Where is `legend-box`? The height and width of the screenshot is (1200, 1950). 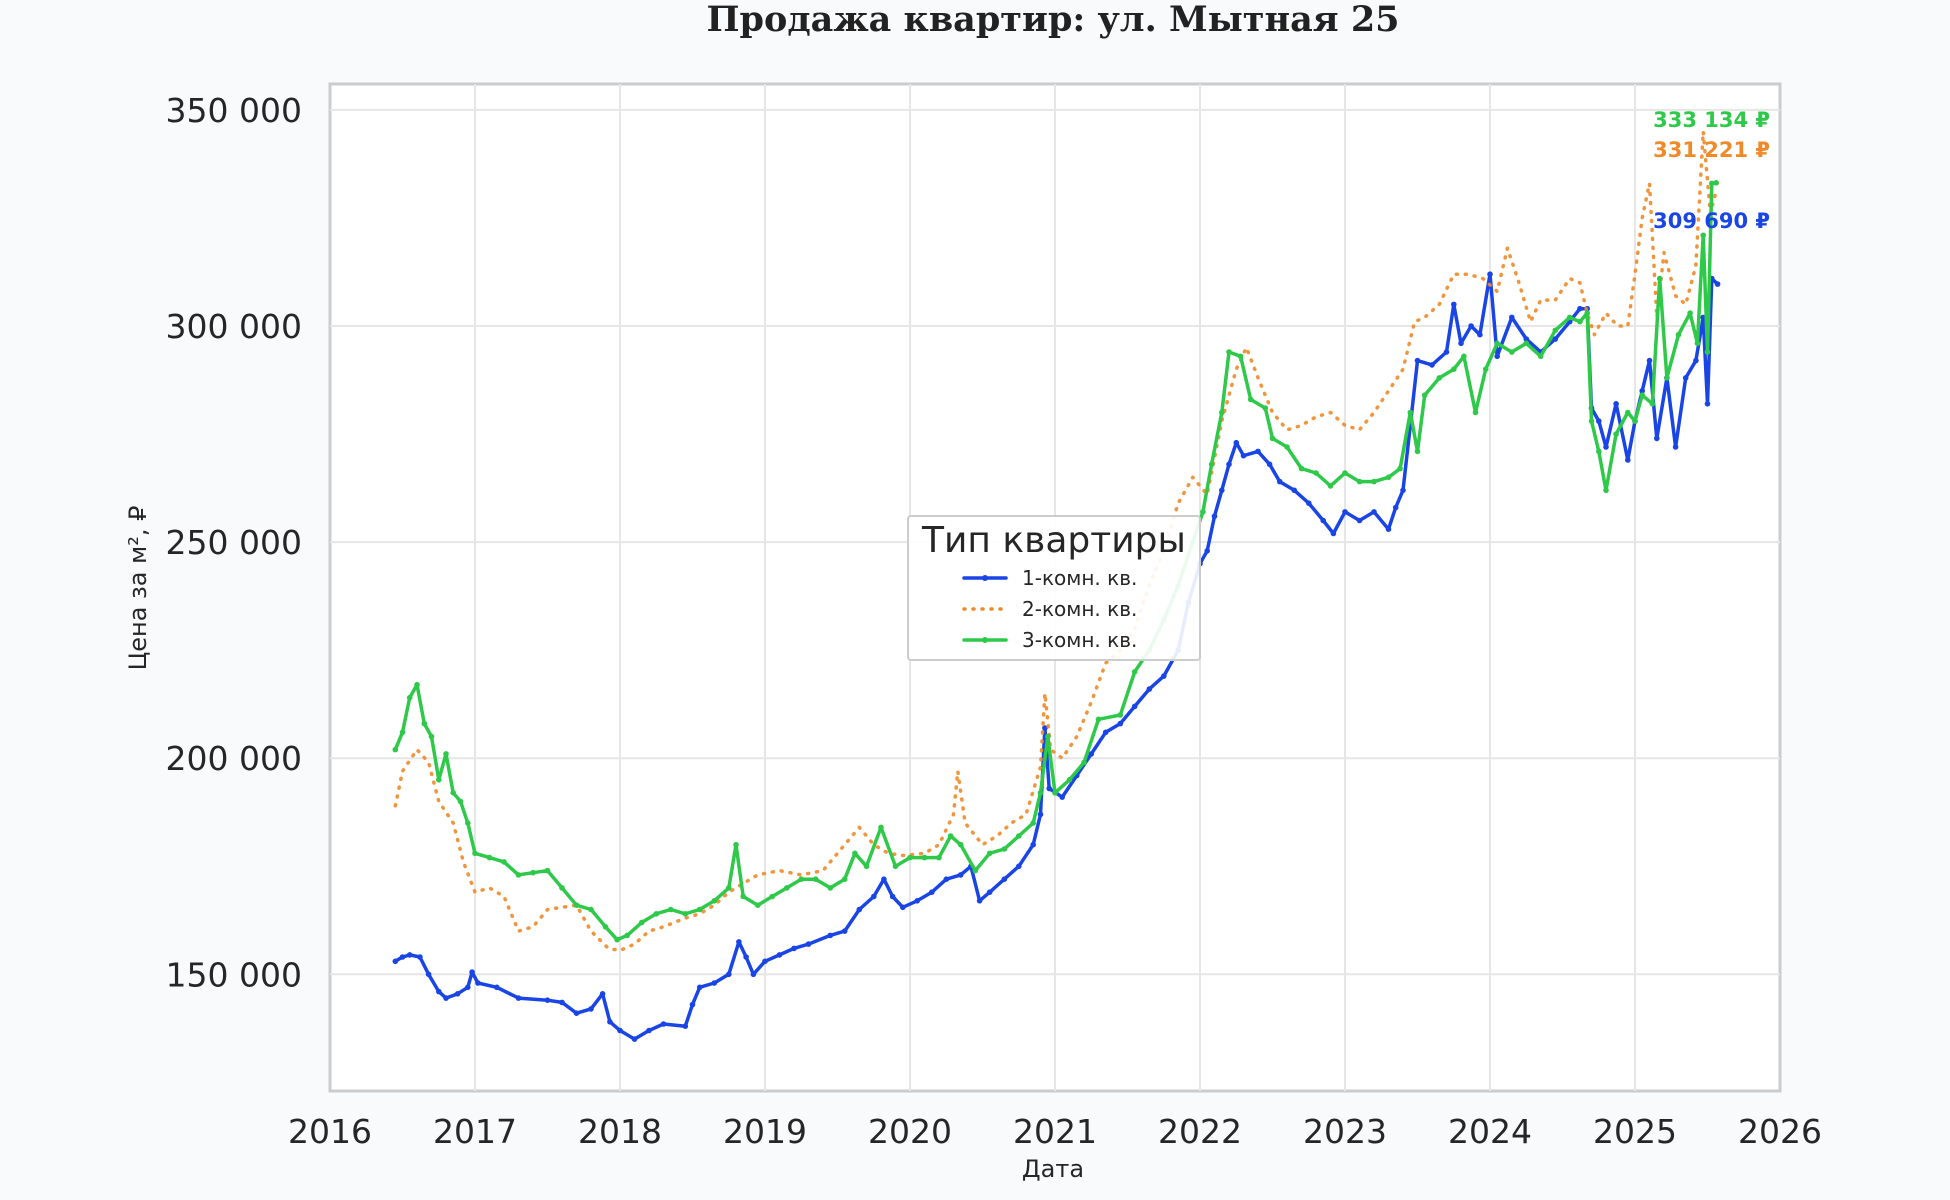 legend-box is located at coordinates (1054, 588).